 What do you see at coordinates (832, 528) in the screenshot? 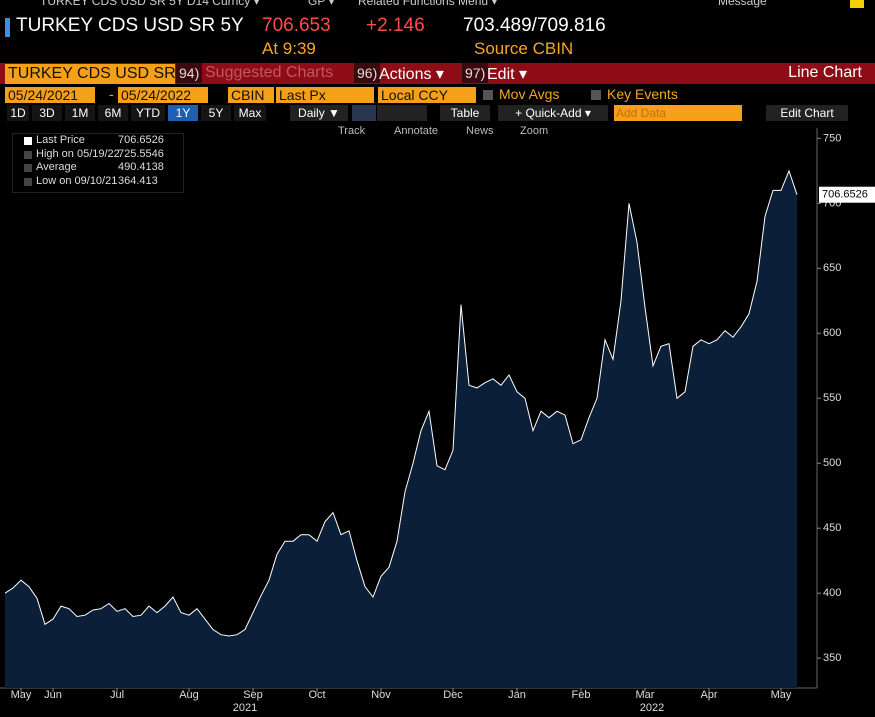
I see `y-tick-label: 450` at bounding box center [832, 528].